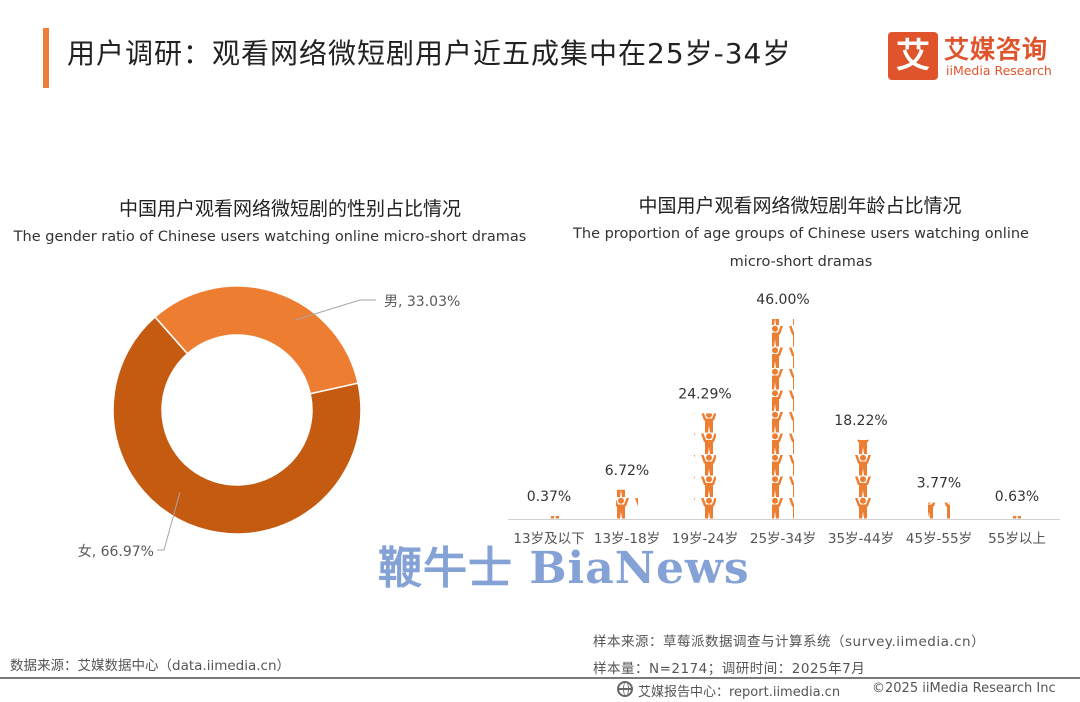  I want to click on report-center-link: 艾媒报告中心：report.iimedia.cn, so click(739, 692).